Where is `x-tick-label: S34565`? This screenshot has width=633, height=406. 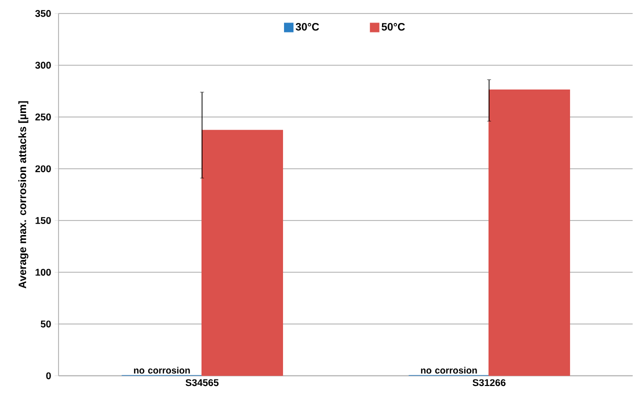 x-tick-label: S34565 is located at coordinates (202, 382).